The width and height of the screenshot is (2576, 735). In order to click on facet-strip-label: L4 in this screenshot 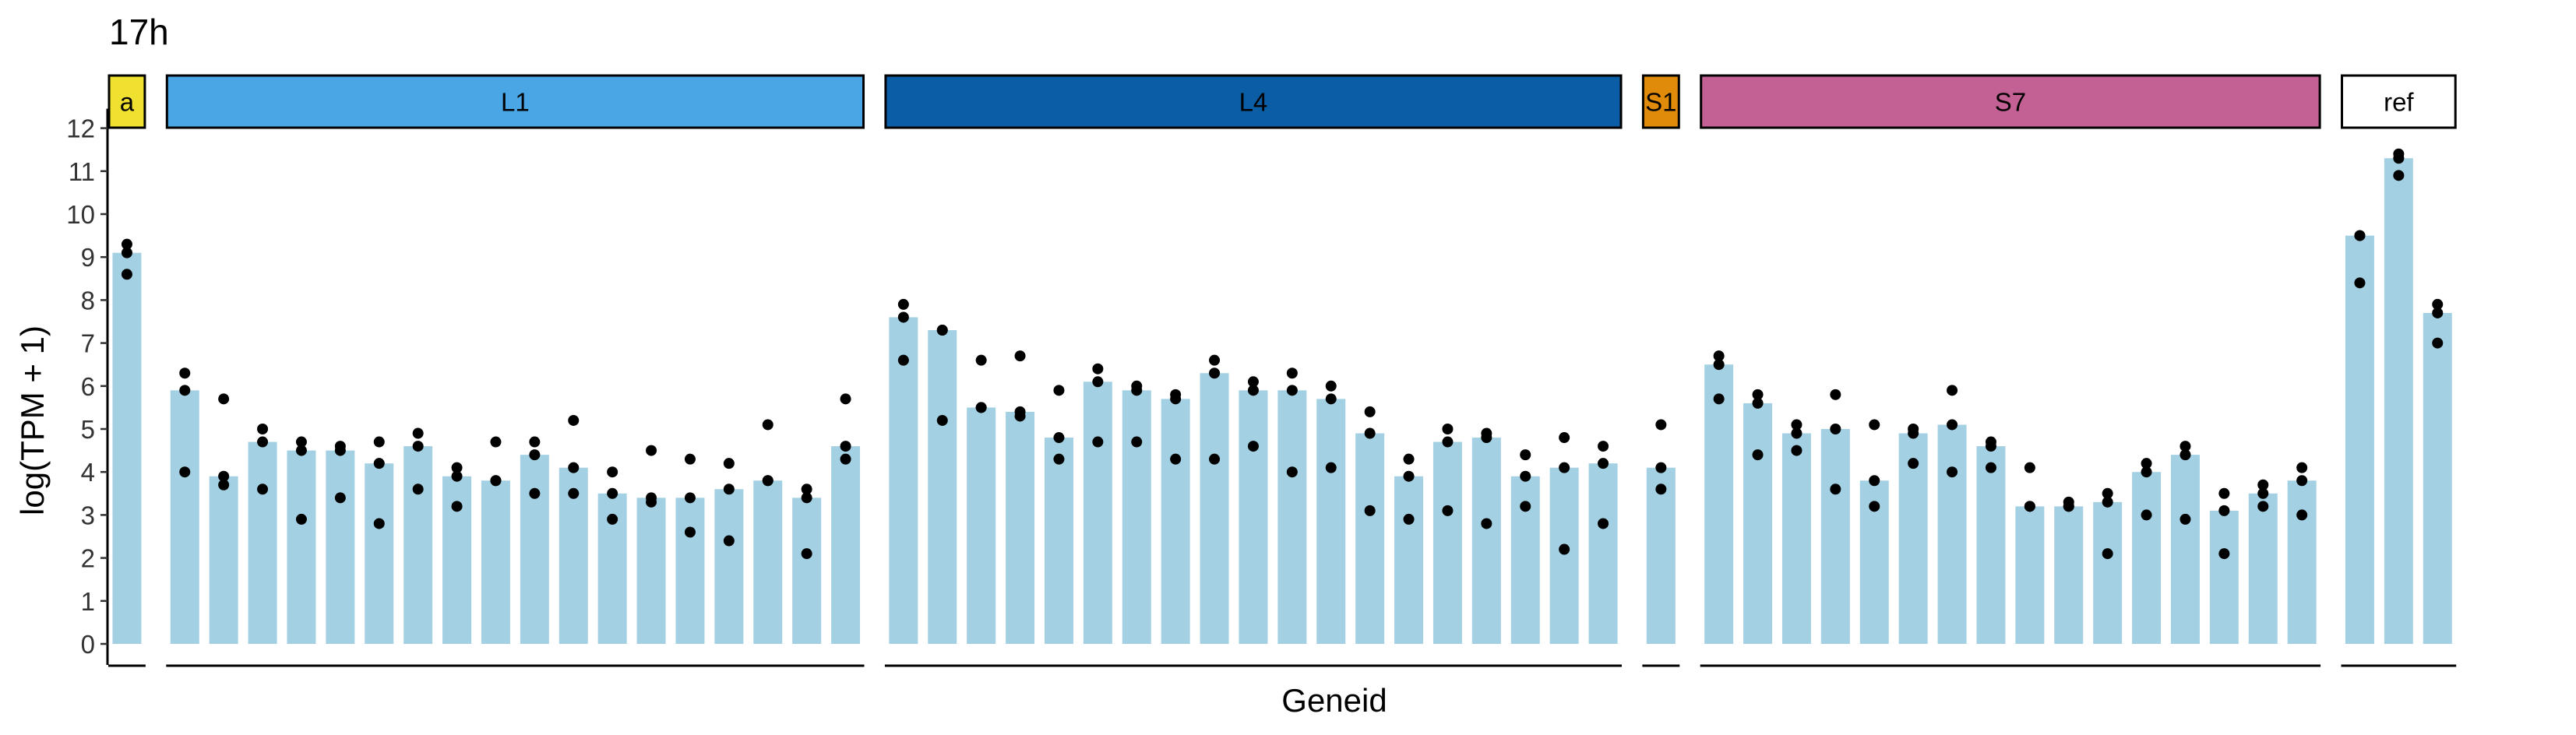, I will do `click(1254, 102)`.